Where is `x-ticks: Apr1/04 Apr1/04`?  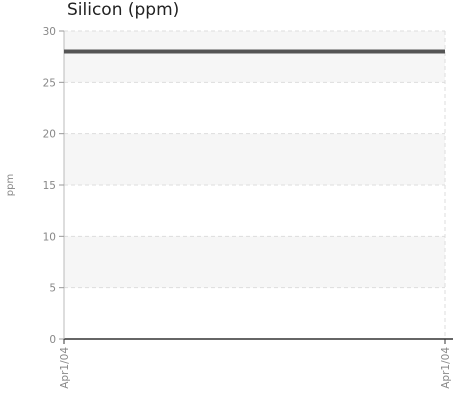 x-ticks: Apr1/04 Apr1/04 is located at coordinates (255, 364).